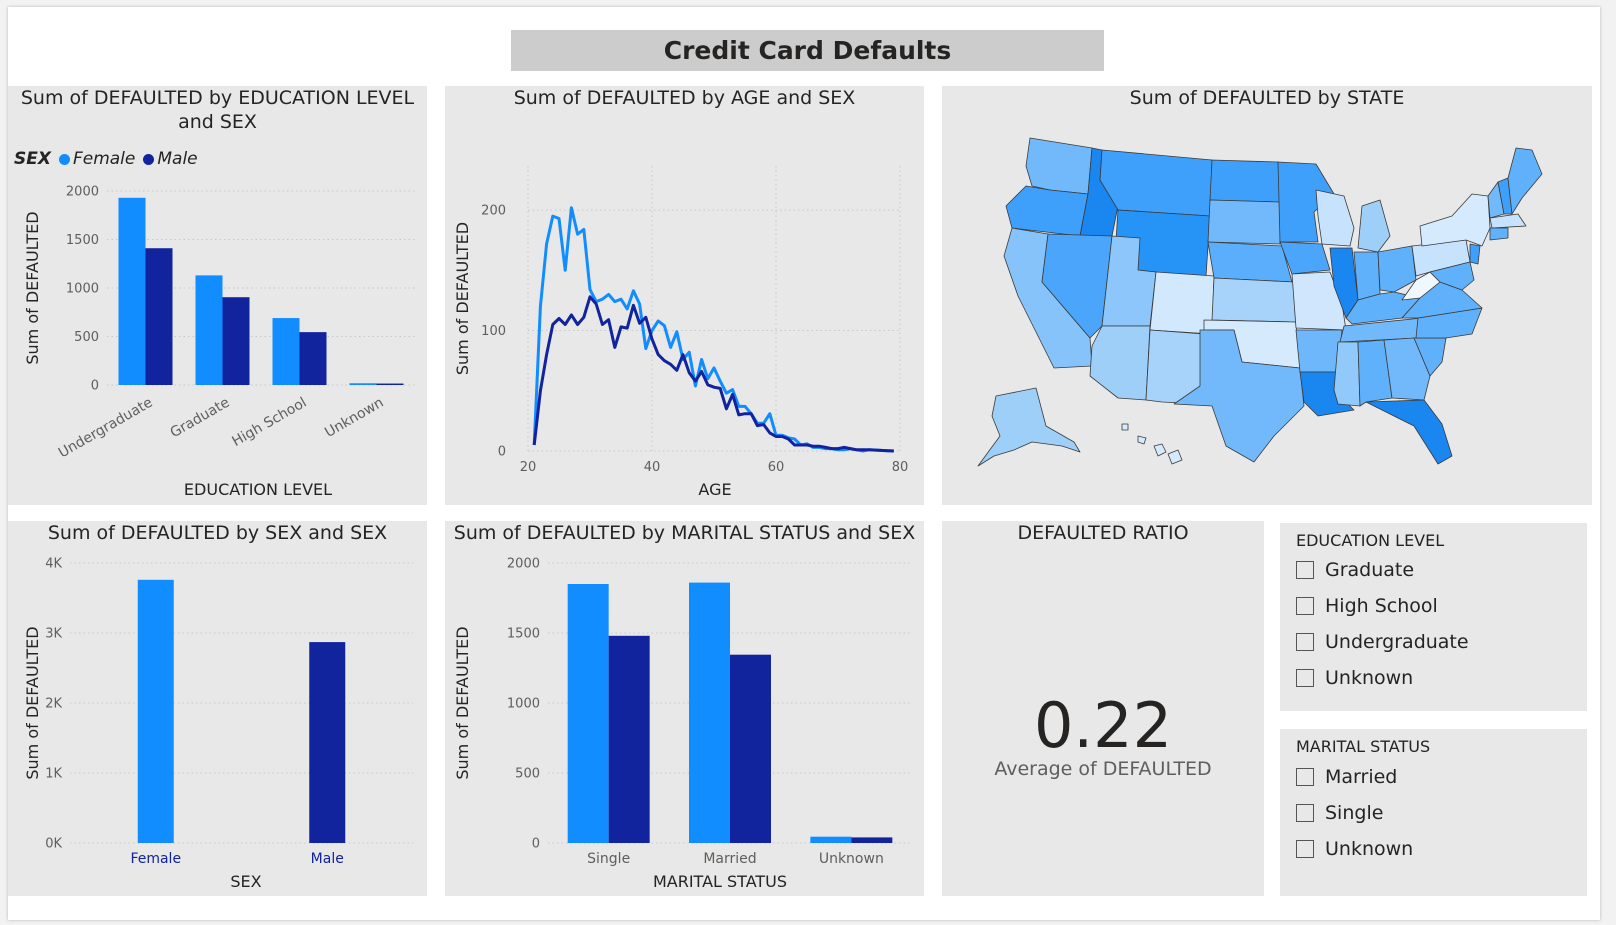  What do you see at coordinates (462, 702) in the screenshot?
I see `marital-y-axis-title: Sum of DEFAULTED` at bounding box center [462, 702].